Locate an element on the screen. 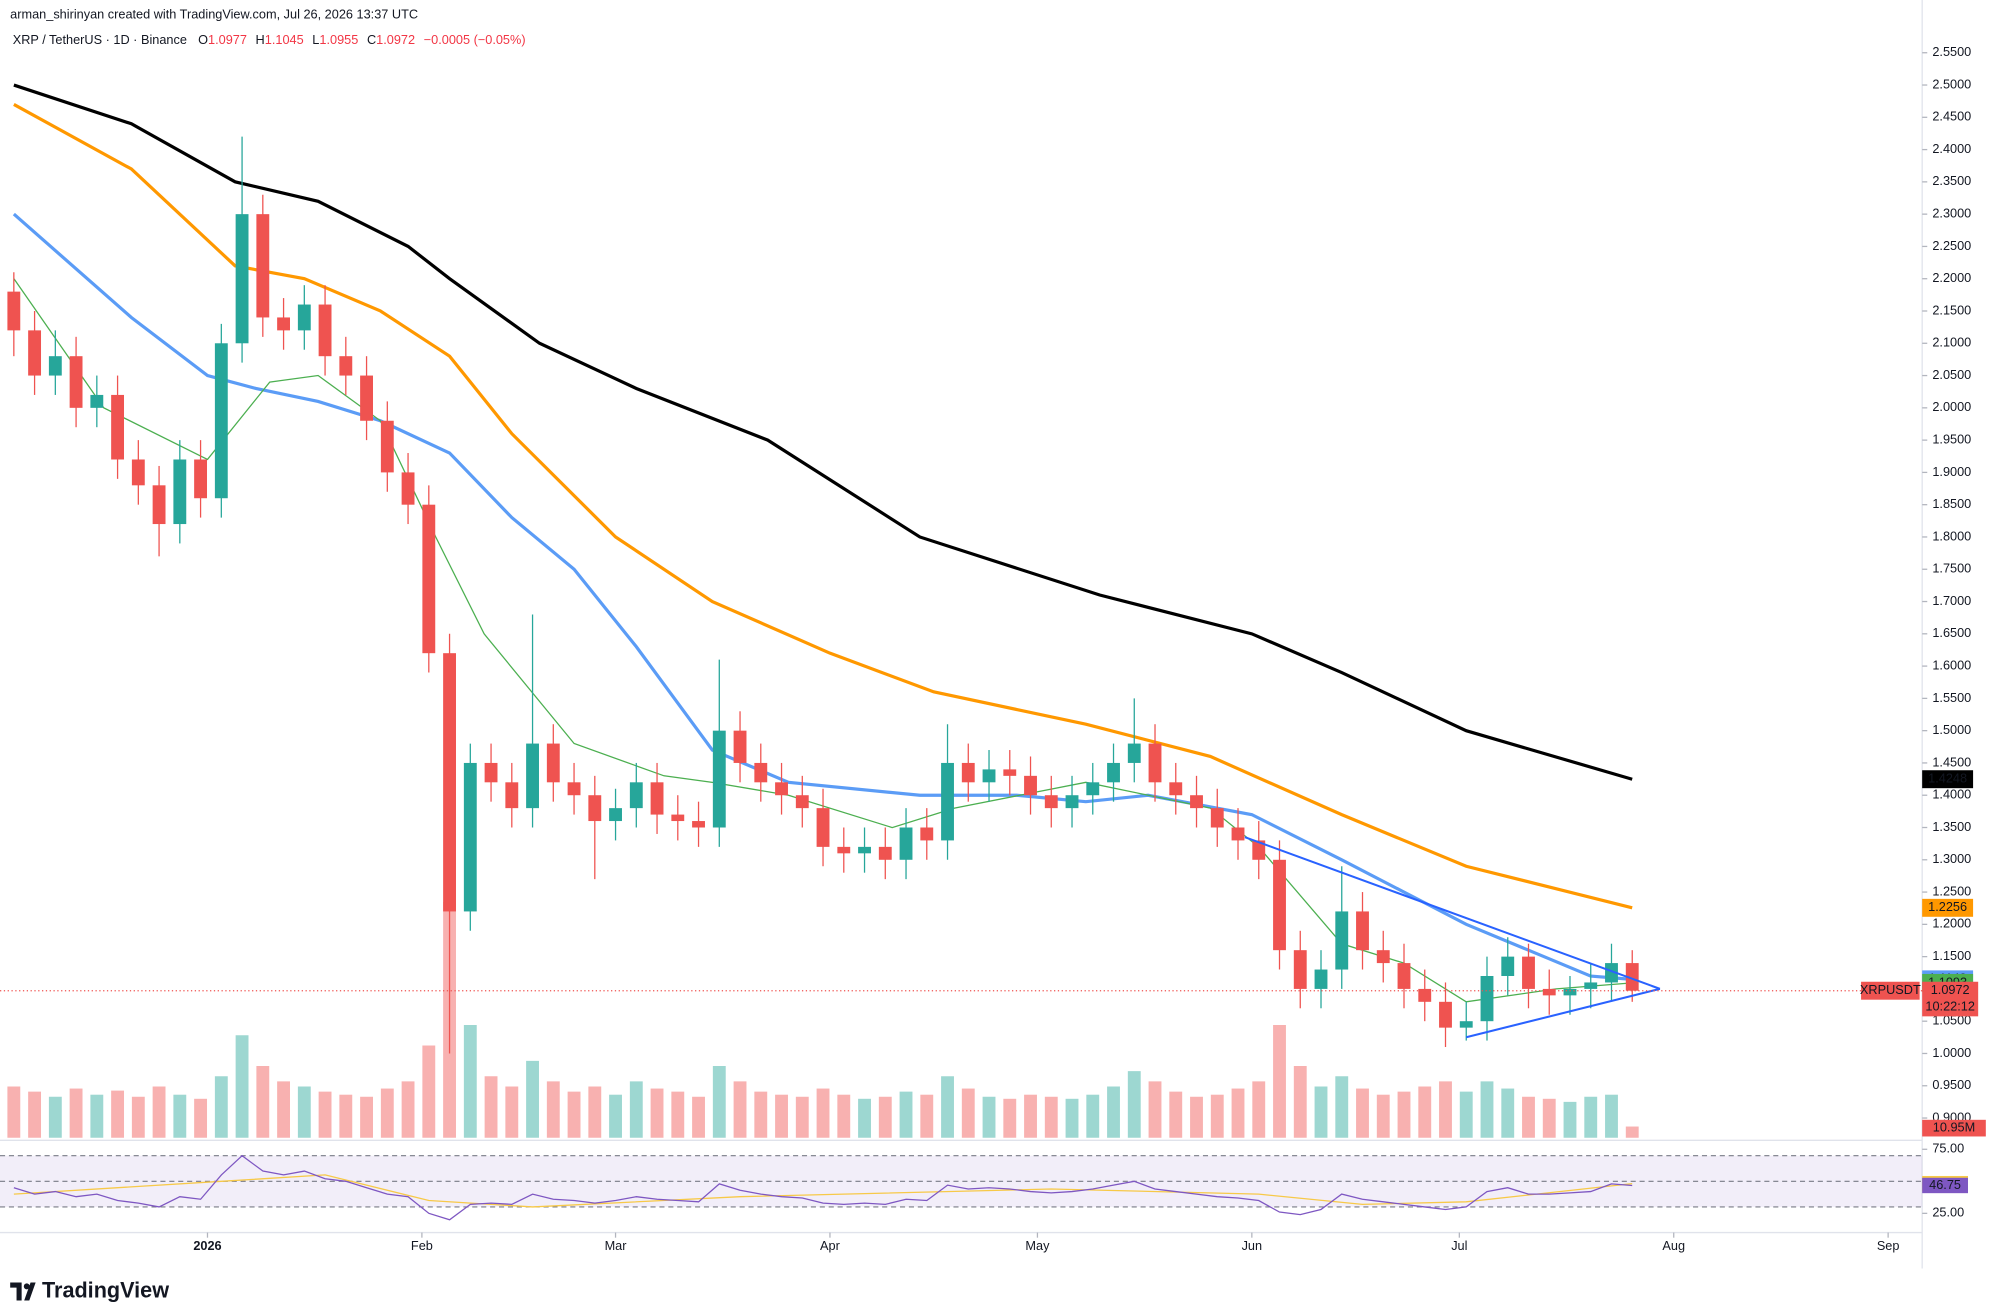  symbol-tag-label: XRPUSDT is located at coordinates (1890, 989).